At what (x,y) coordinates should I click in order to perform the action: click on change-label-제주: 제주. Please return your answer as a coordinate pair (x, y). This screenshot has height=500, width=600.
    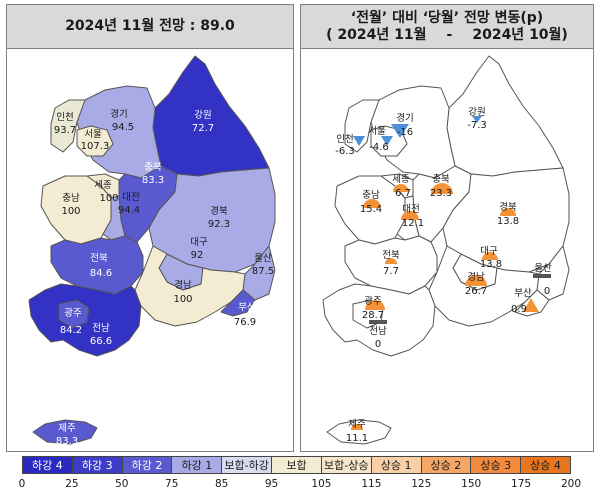
    Looking at the image, I should click on (357, 424).